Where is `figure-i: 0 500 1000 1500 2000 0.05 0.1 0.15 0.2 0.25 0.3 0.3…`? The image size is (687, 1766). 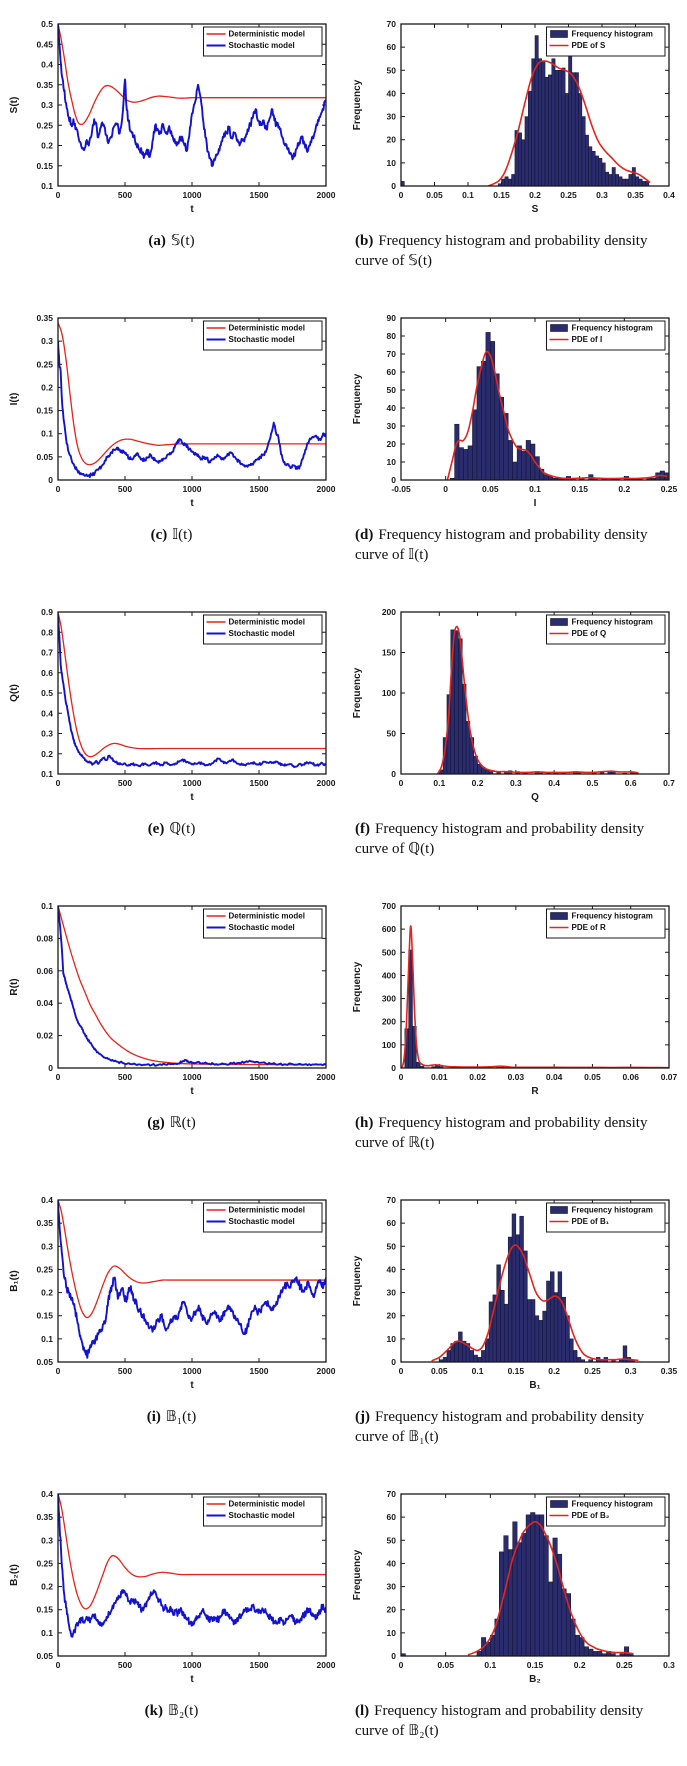 figure-i: 0 500 1000 1500 2000 0.05 0.1 0.15 0.2 0.25 0.3 0.3… is located at coordinates (171, 1323).